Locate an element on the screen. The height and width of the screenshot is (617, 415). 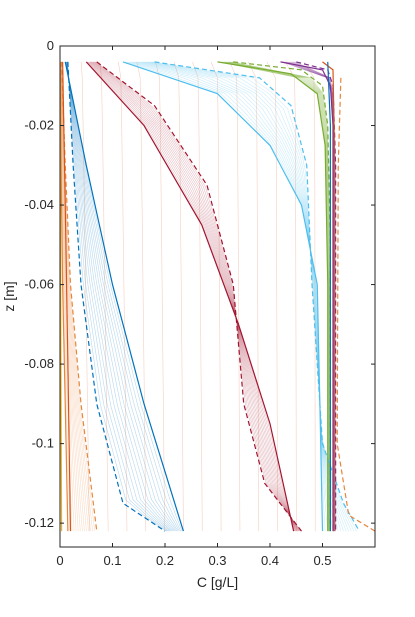
x-tick-label: 0.1 is located at coordinates (112, 560).